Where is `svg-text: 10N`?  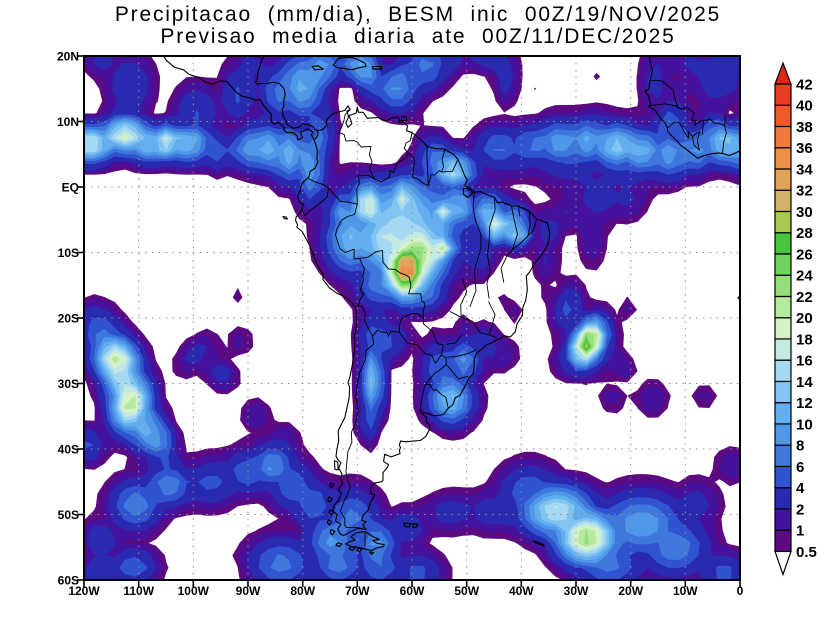
svg-text: 10N is located at coordinates (68, 122).